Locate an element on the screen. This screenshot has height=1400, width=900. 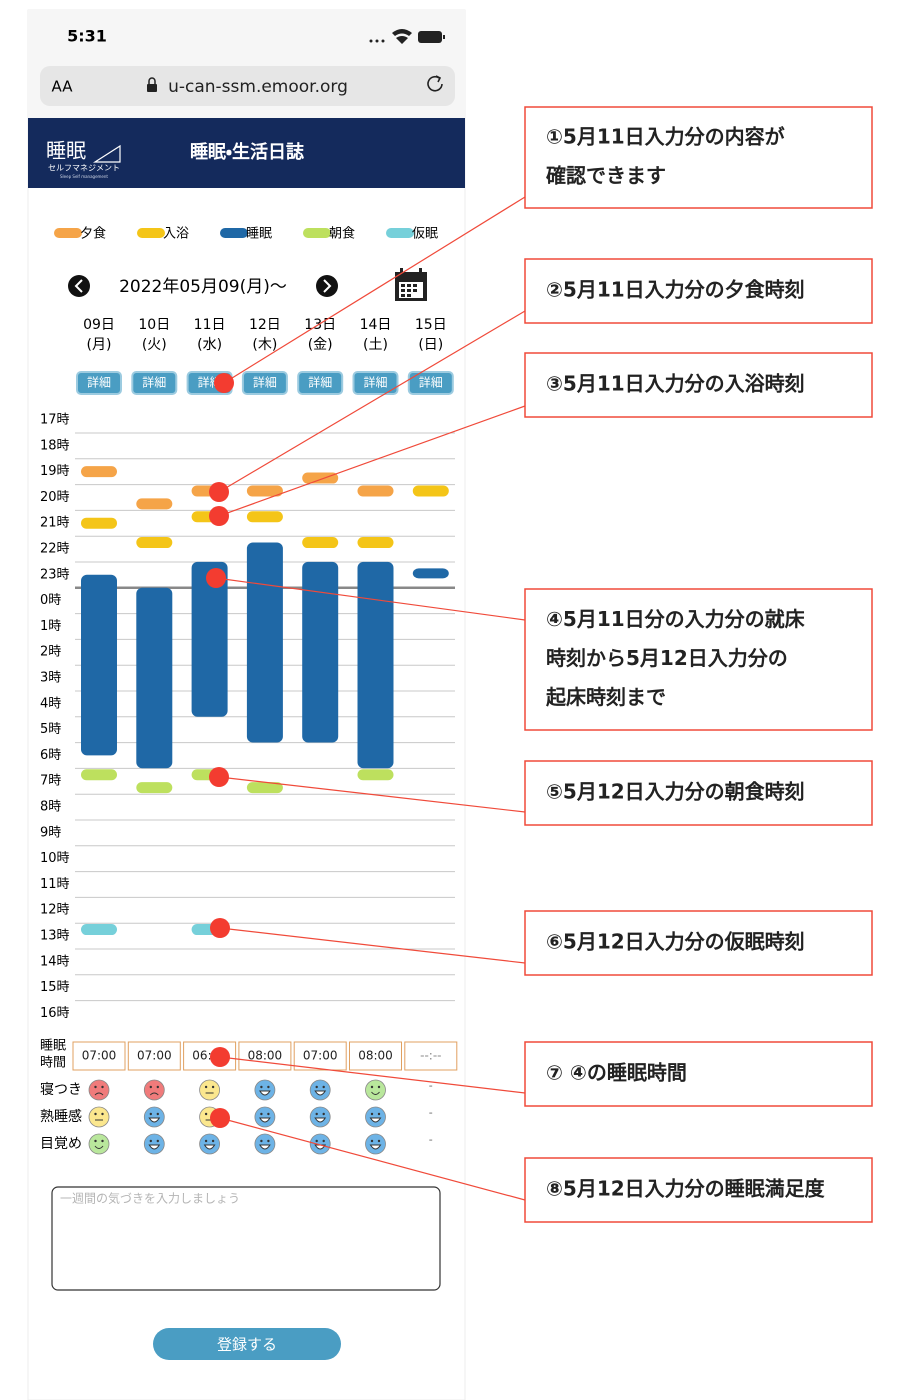
callout-text: ③5月11日入力分の入浴時刻 is located at coordinates (675, 384).